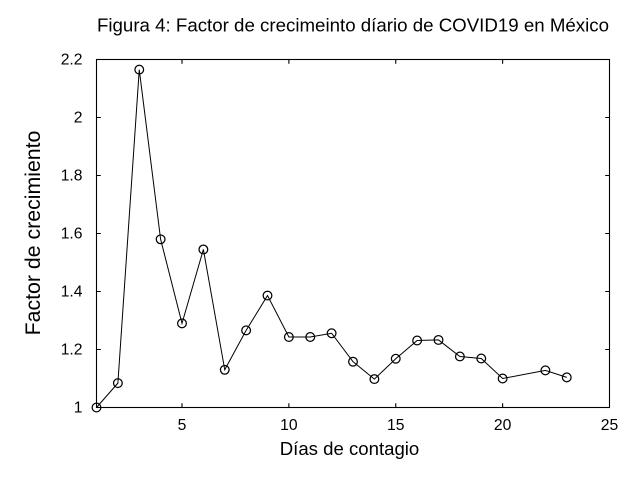 This screenshot has width=640, height=480. I want to click on svg-text: 1.6, so click(72, 233).